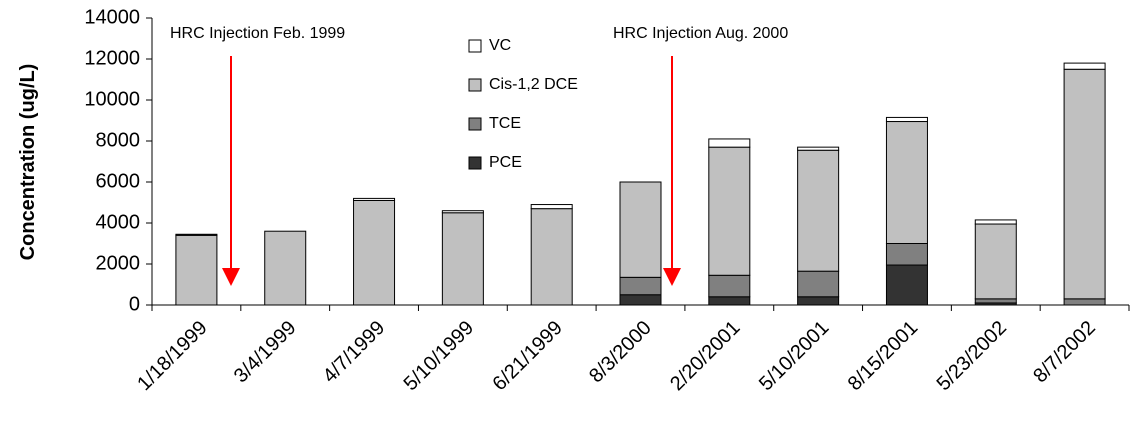  I want to click on x-tick-label: 4/7/1999, so click(354, 352).